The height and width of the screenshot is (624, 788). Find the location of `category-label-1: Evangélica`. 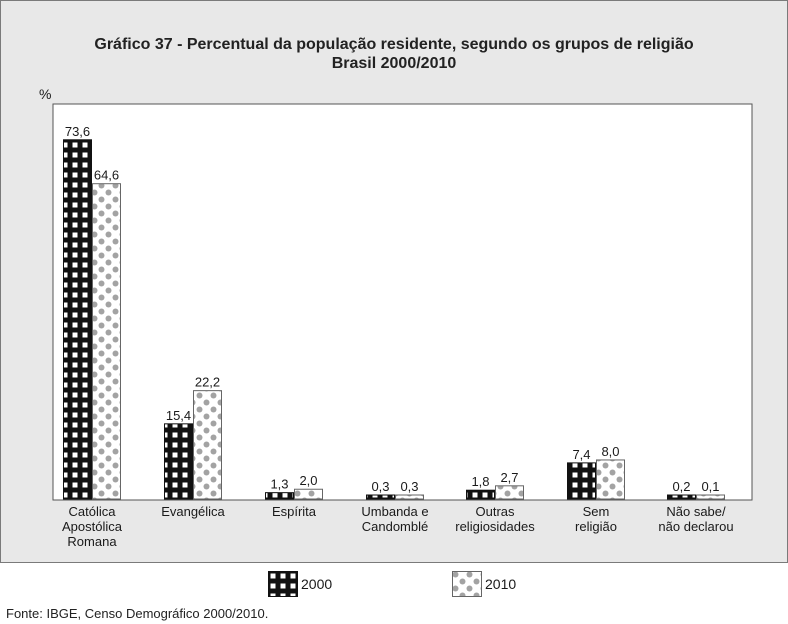

category-label-1: Evangélica is located at coordinates (193, 511).